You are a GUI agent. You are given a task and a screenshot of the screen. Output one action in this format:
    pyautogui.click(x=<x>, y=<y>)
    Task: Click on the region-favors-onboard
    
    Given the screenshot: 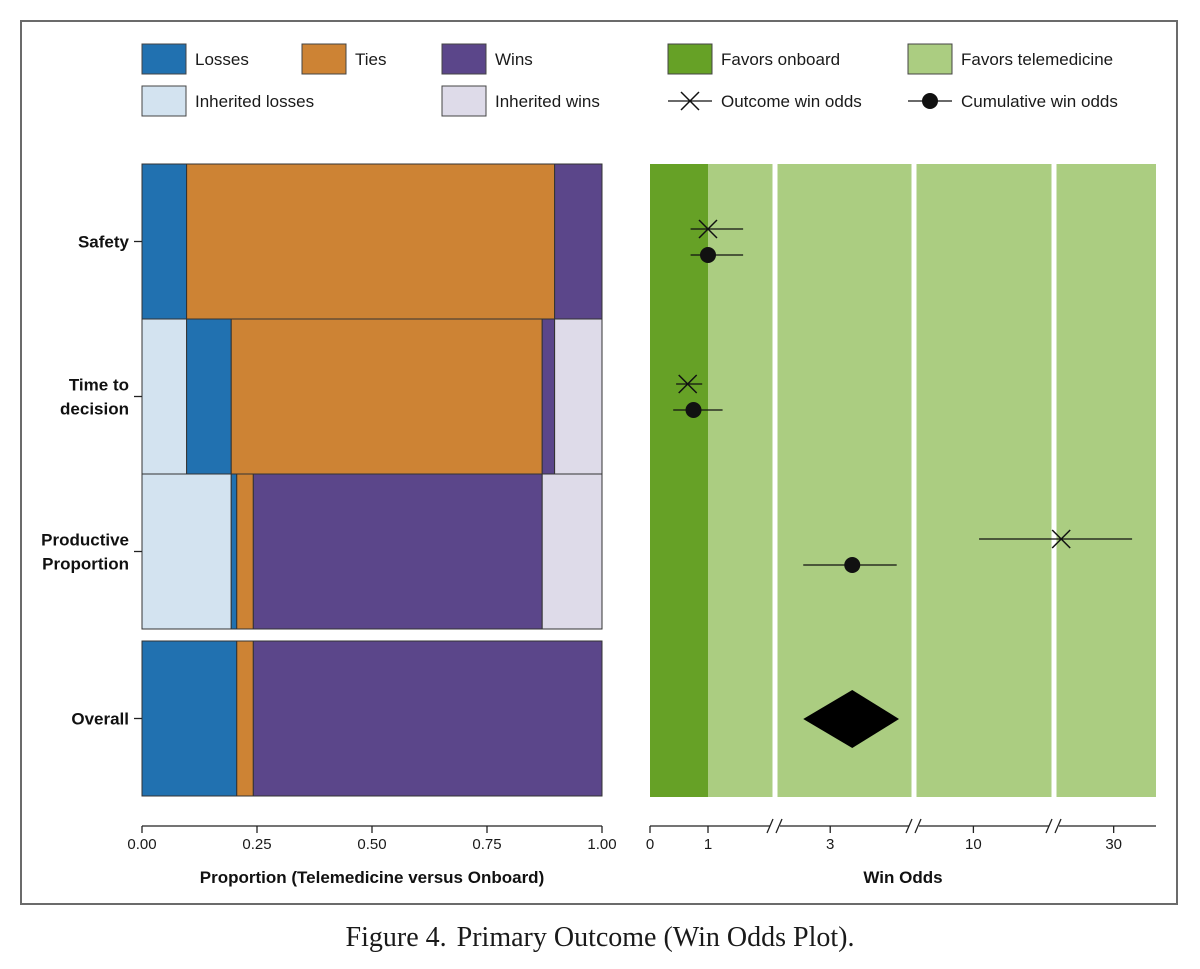 What is the action you would take?
    pyautogui.click(x=679, y=480)
    